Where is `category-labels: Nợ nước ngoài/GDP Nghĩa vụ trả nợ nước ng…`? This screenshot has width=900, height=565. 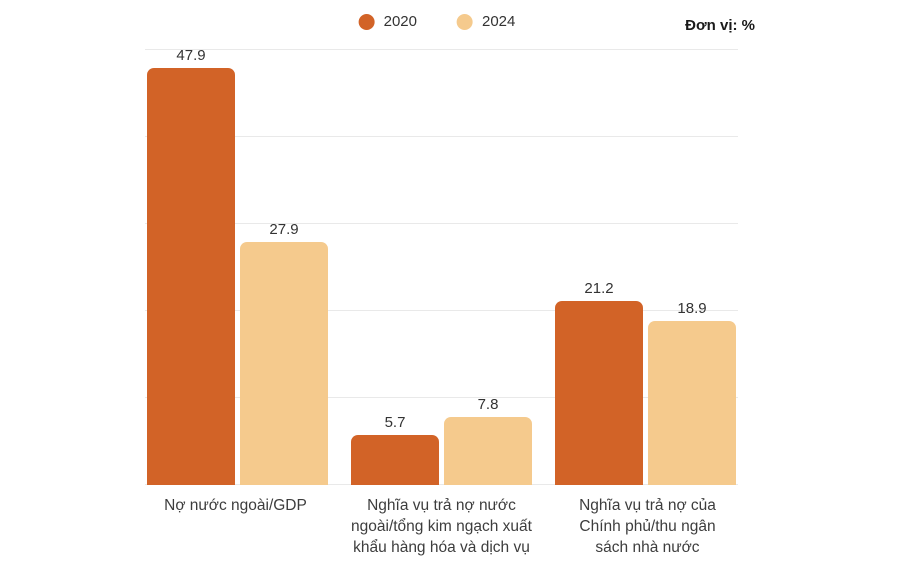 category-labels: Nợ nước ngoài/GDP Nghĩa vụ trả nợ nước ng… is located at coordinates (441, 527).